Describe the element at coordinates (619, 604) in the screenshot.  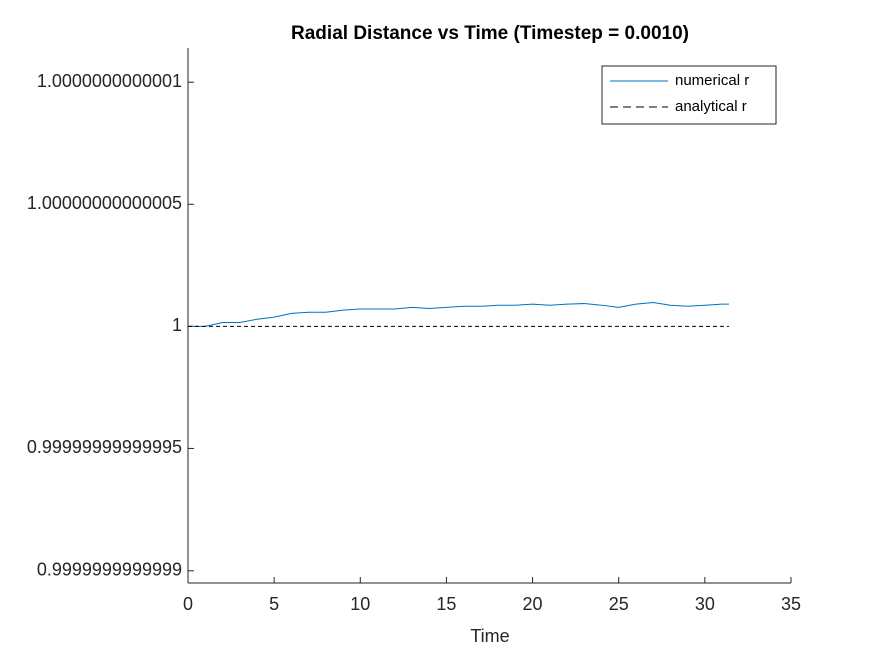
I see `x-tick-label: 25` at that location.